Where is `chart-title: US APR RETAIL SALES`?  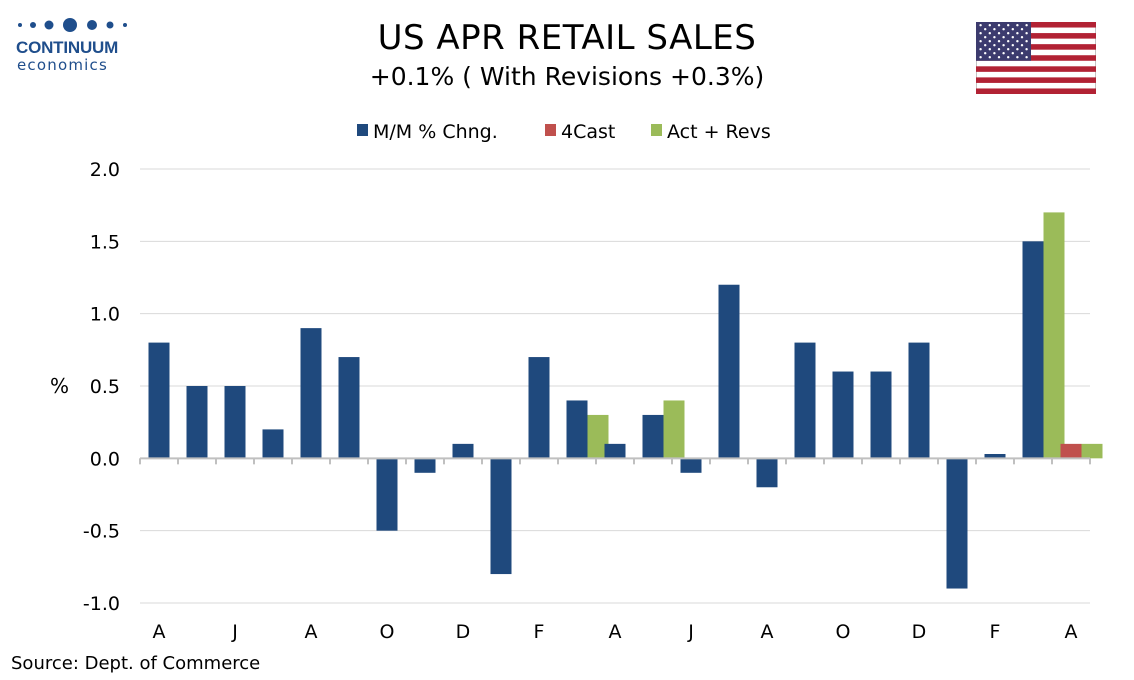
chart-title: US APR RETAIL SALES is located at coordinates (567, 38).